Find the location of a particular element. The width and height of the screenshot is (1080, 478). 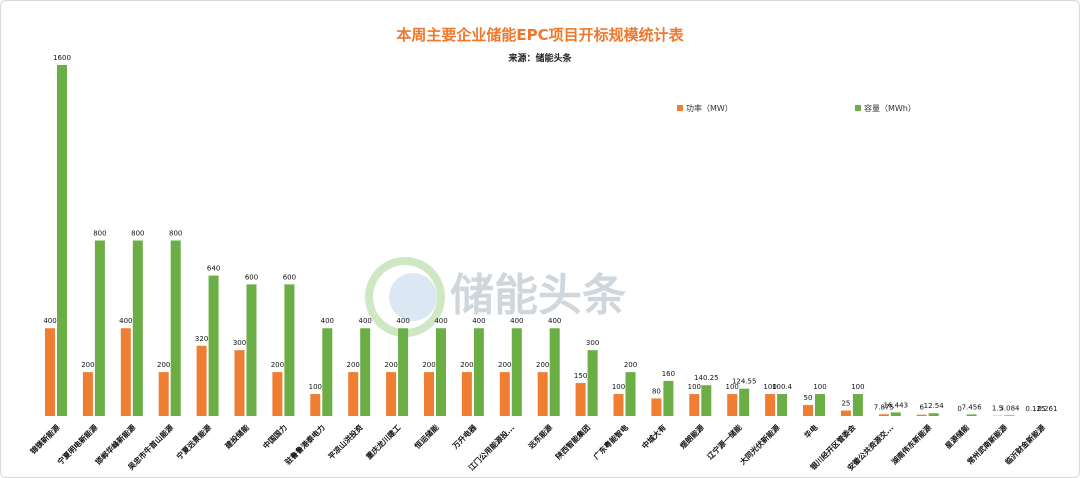

category-label-6: 中国国力 is located at coordinates (275, 436).